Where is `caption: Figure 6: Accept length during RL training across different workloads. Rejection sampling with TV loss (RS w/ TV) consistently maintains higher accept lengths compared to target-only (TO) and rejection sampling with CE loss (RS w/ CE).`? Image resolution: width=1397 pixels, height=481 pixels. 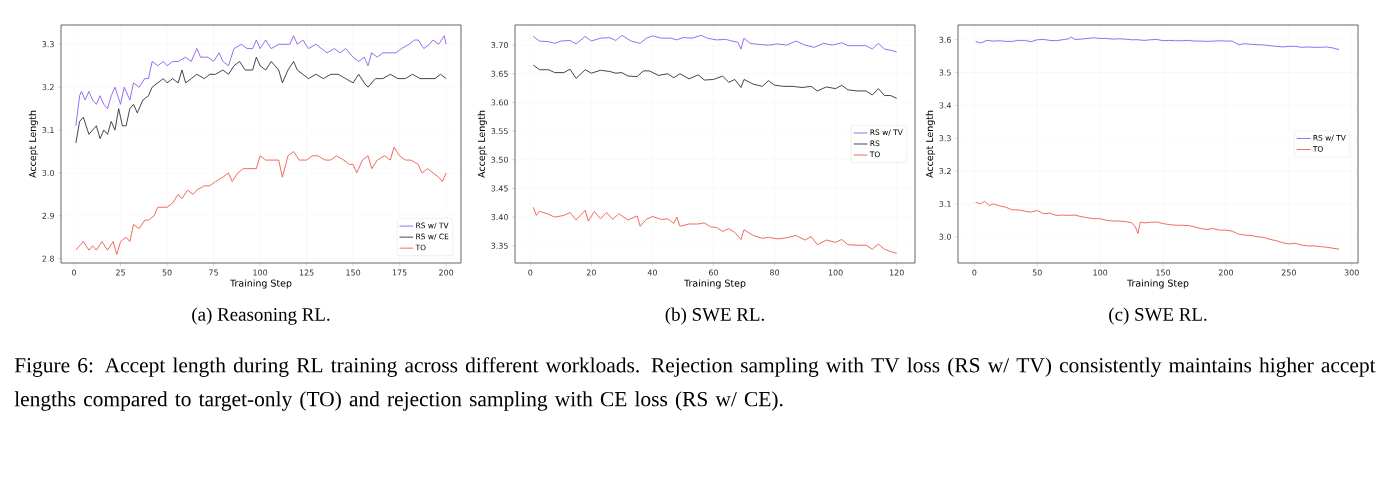 caption: Figure 6: Accept length during RL training across different workloads. Rejection sampling with TV loss (RS w/ TV) consistently maintains higher accept lengths compared to target-only (TO) and rejection sampling with CE loss (RS w/ CE). is located at coordinates (695, 384).